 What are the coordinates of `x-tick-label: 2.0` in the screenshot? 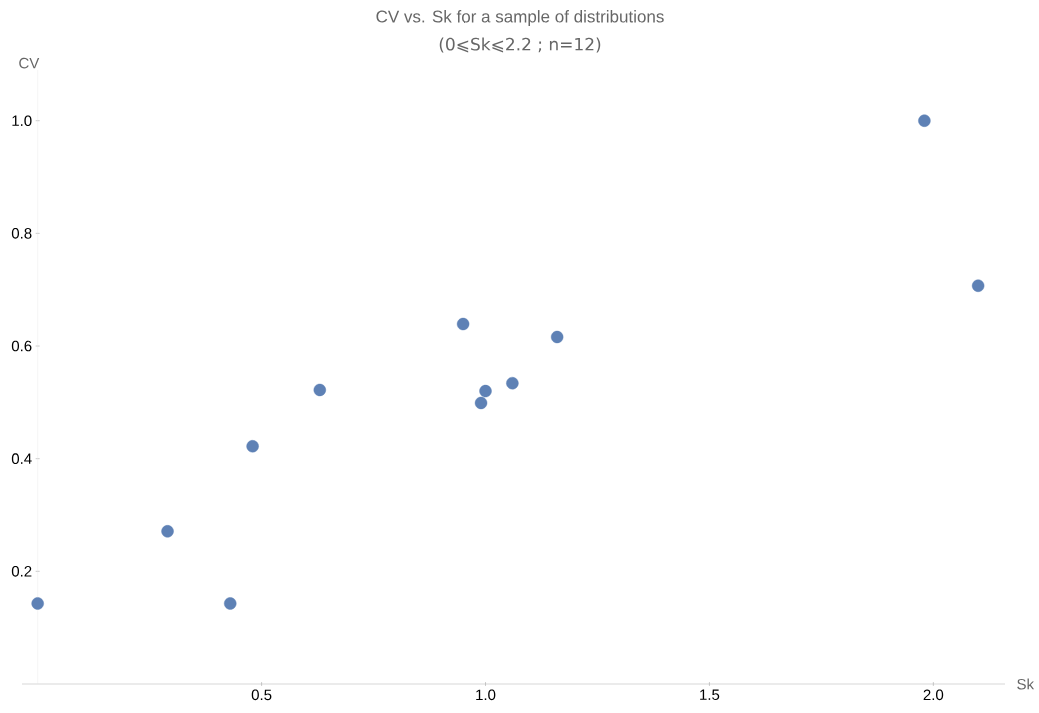 It's located at (933, 695).